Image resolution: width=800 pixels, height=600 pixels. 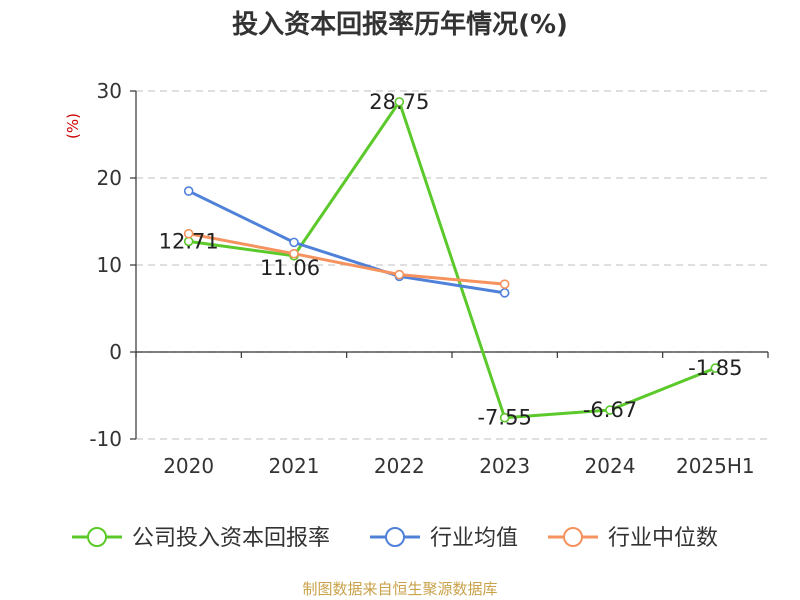 What do you see at coordinates (294, 466) in the screenshot?
I see `x-tick-label: 2021` at bounding box center [294, 466].